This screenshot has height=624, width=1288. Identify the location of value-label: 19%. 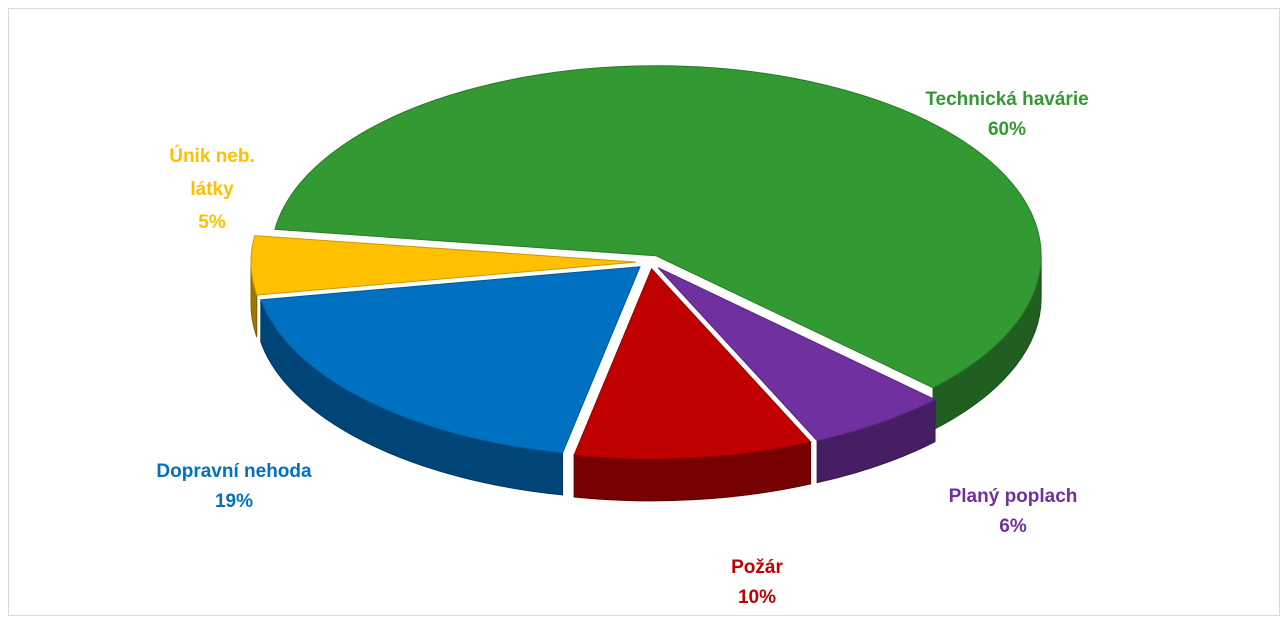
(234, 501).